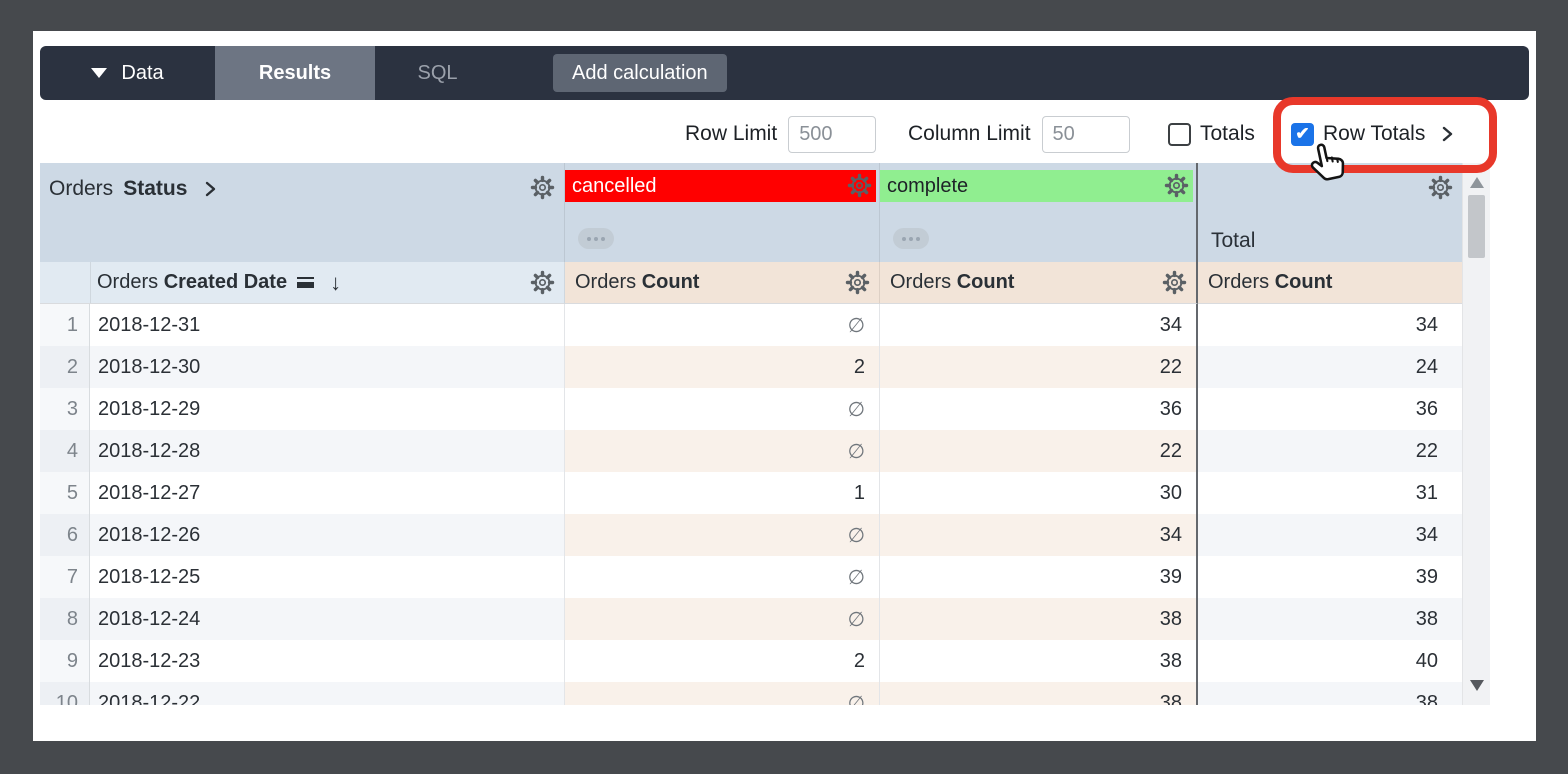 This screenshot has width=1568, height=774. I want to click on pivot-view-label: Orders, so click(81, 188).